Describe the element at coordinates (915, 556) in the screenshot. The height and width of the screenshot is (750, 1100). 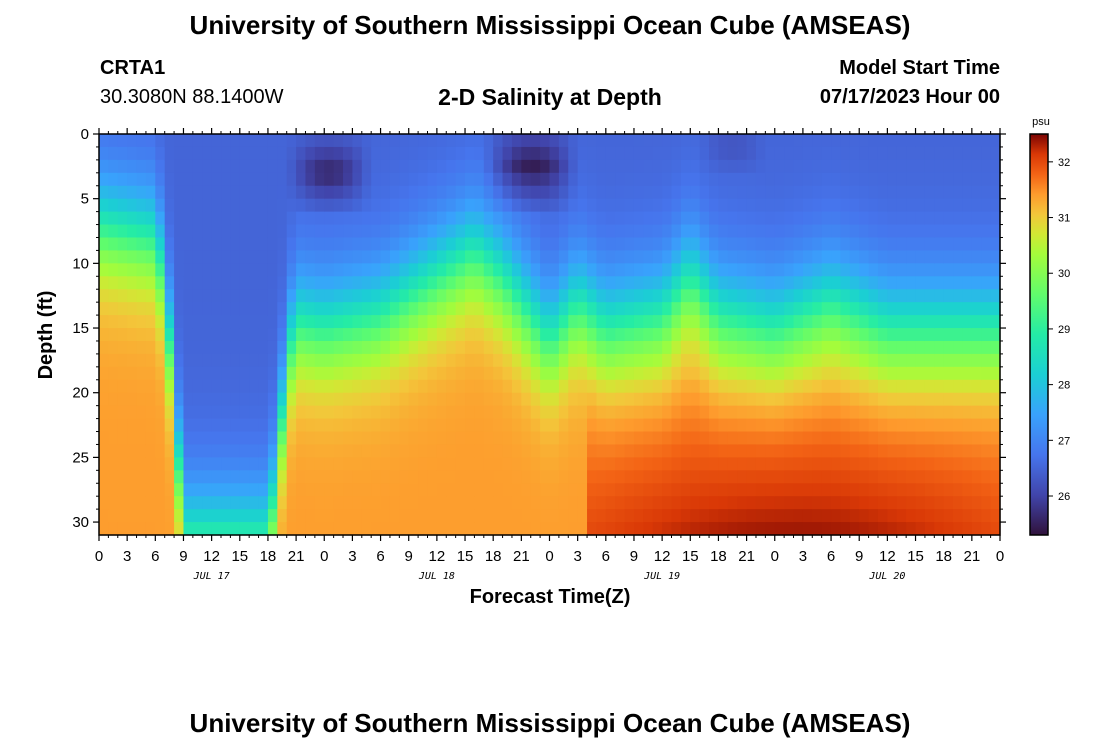
I see `x-tick-label: 15` at that location.